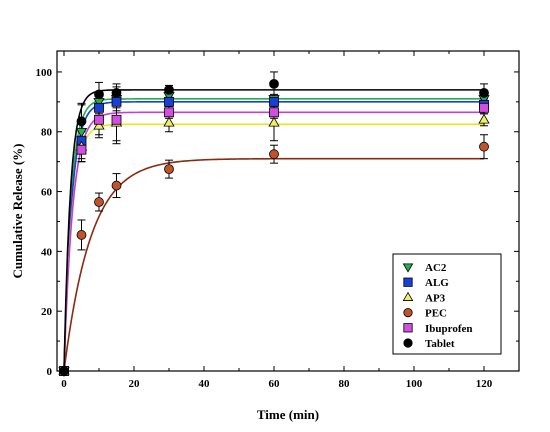 The width and height of the screenshot is (550, 432). Describe the element at coordinates (135, 384) in the screenshot. I see `x-tick-label: 20` at that location.